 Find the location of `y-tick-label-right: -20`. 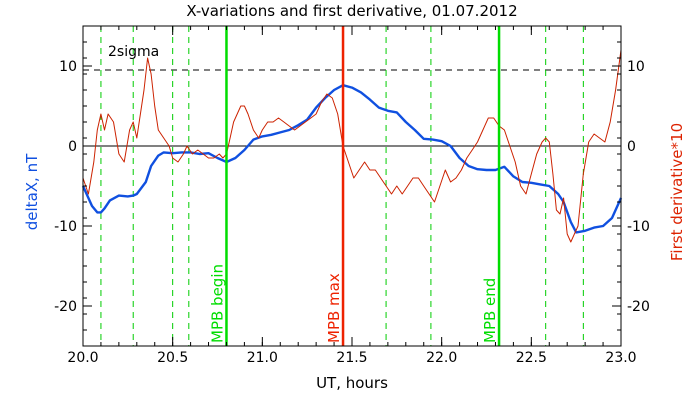

y-tick-label-right: -20 is located at coordinates (638, 307).